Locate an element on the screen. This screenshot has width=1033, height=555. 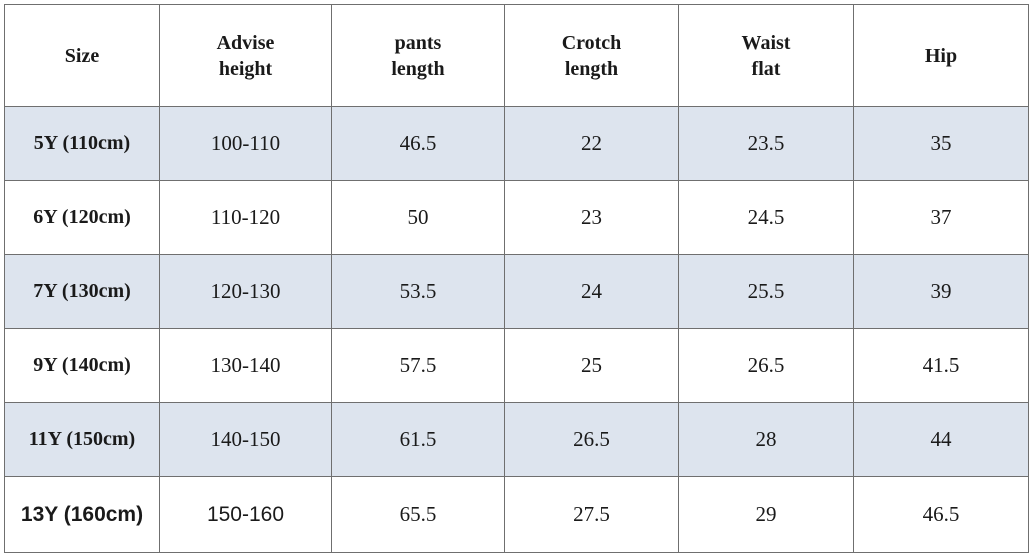
cell-crotch-length: 27.5 is located at coordinates (591, 514).